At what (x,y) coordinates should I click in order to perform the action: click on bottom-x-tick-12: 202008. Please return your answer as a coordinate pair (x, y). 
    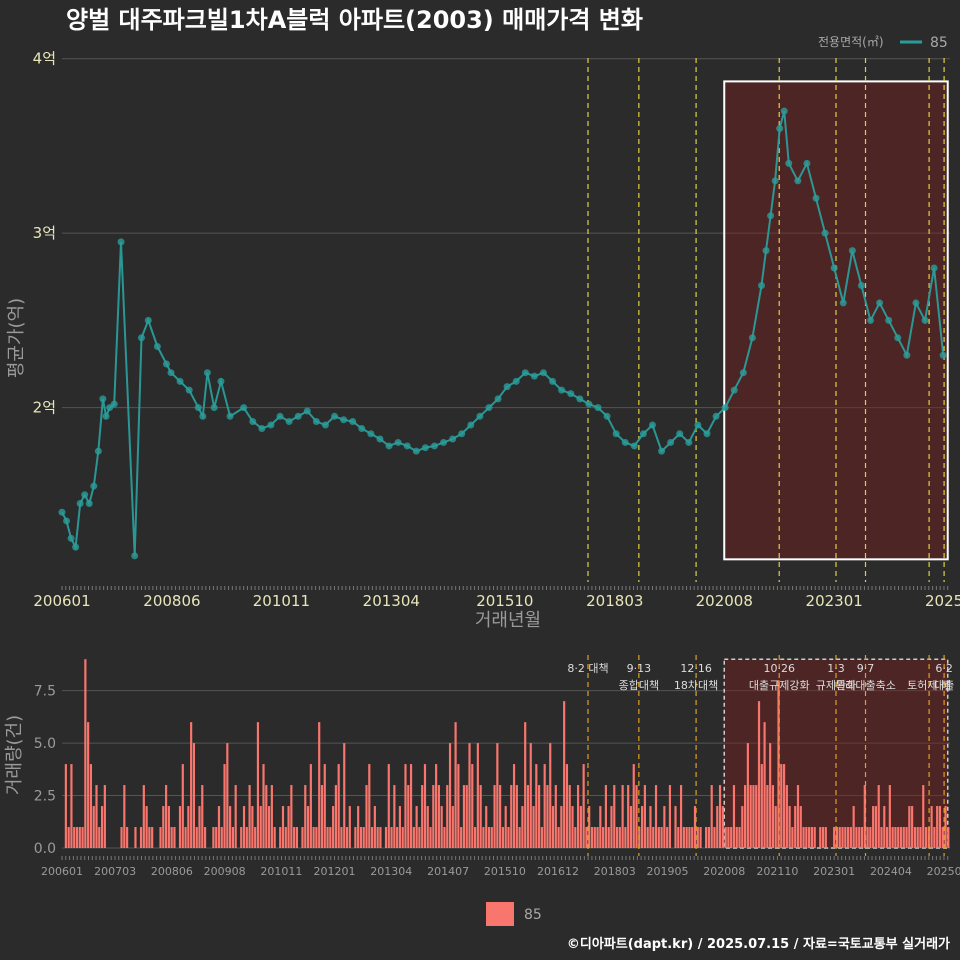
    Looking at the image, I should click on (724, 871).